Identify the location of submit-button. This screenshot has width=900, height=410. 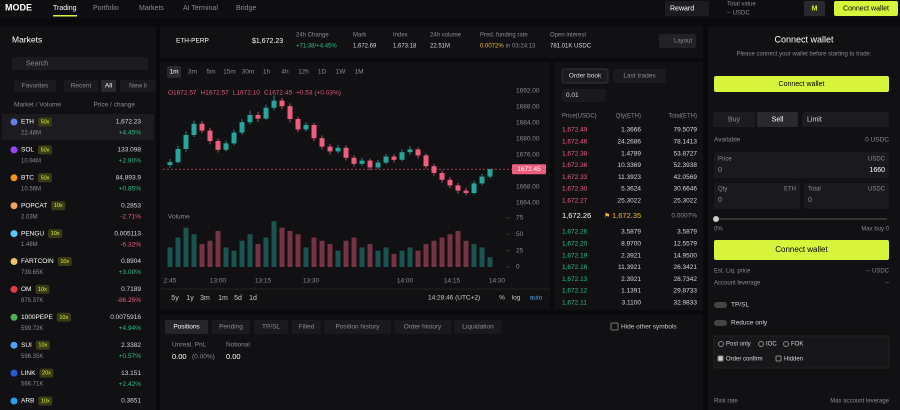
(801, 250).